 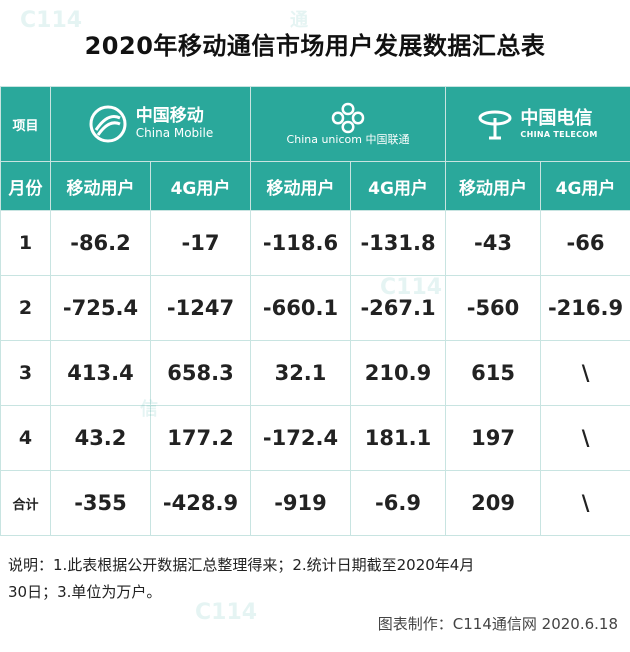 What do you see at coordinates (174, 132) in the screenshot?
I see `china-mobile-name-en: China Mobile` at bounding box center [174, 132].